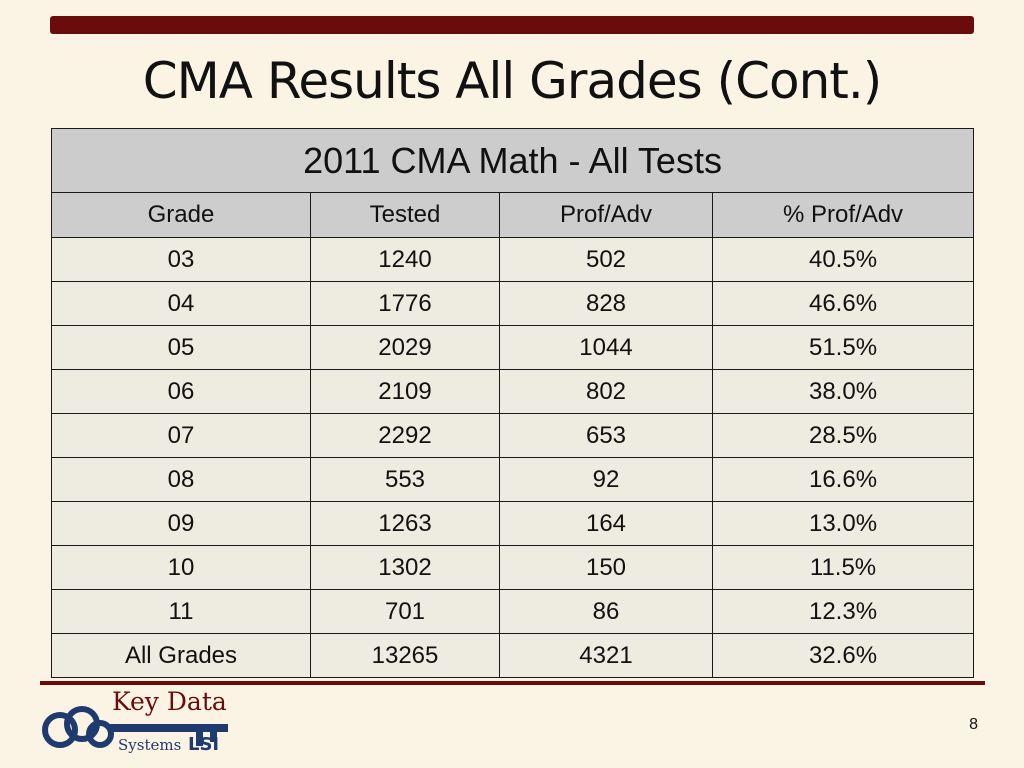 This screenshot has width=1024, height=768. Describe the element at coordinates (405, 655) in the screenshot. I see `table-cell: 13265` at that location.